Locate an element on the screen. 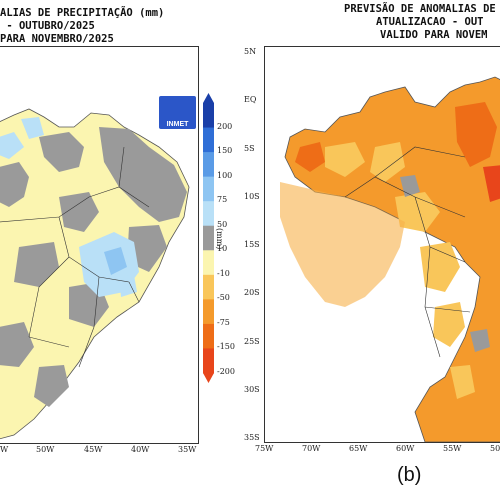 This screenshot has width=500, height=500. panel-b-y-tick: 5S is located at coordinates (249, 148).